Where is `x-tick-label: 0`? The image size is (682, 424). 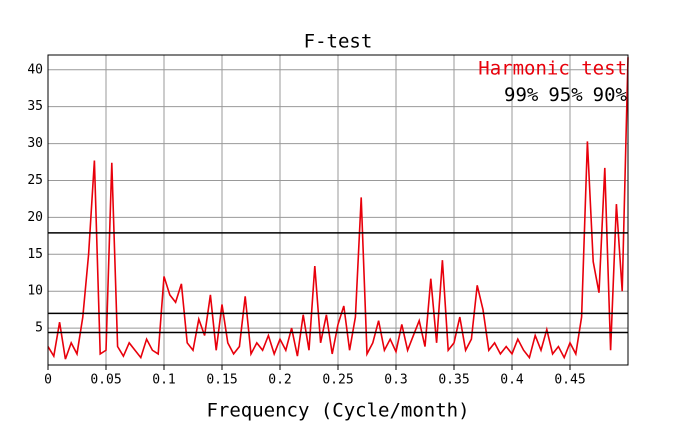 x-tick-label: 0 is located at coordinates (48, 380).